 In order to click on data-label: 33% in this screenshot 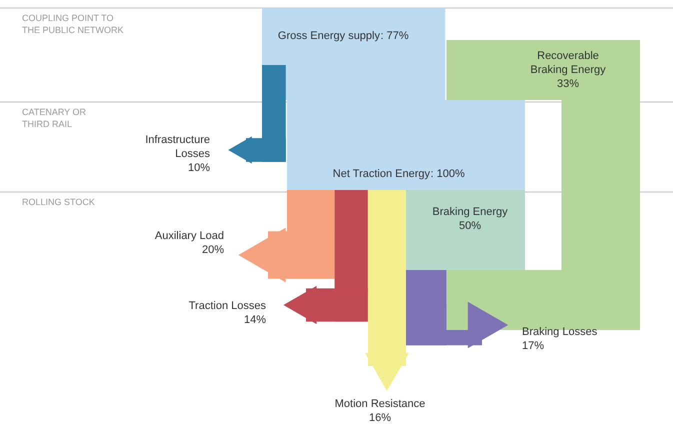, I will do `click(568, 84)`.